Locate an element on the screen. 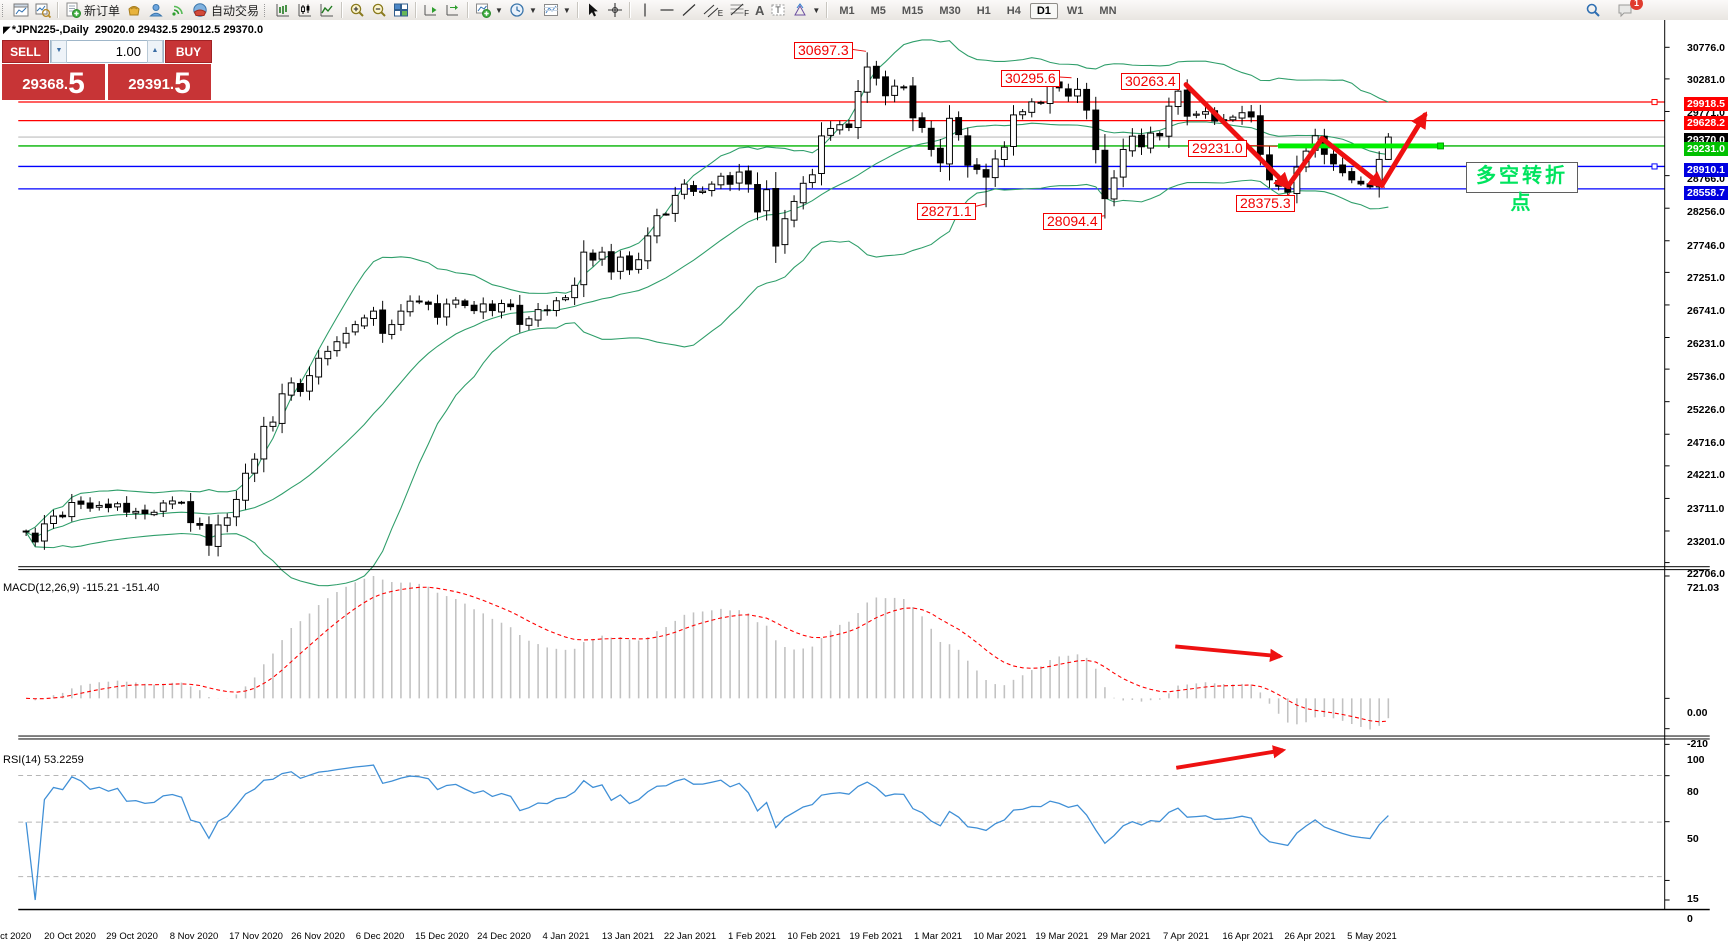 The image size is (1728, 946). date-axis-label: 1 Mar 2021 is located at coordinates (938, 936).